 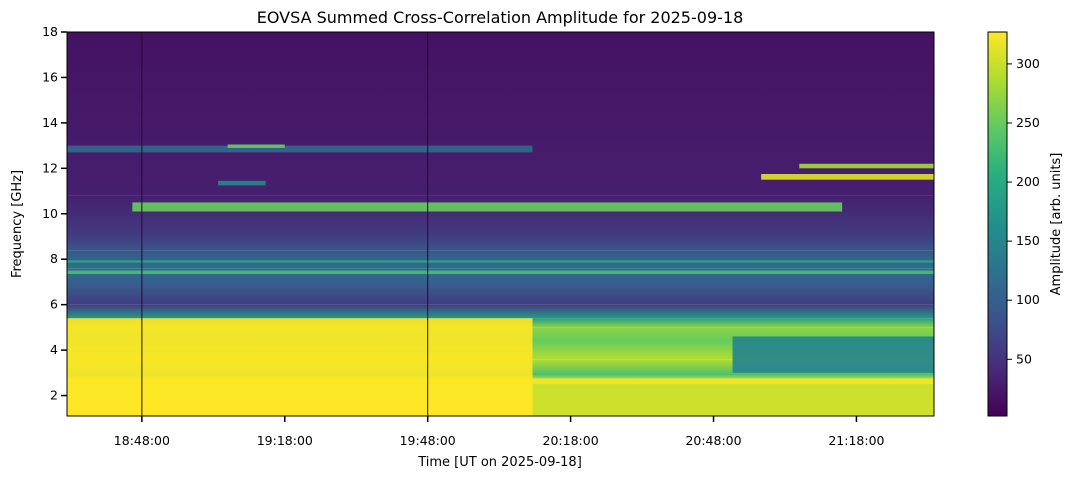 What do you see at coordinates (1056, 224) in the screenshot?
I see `colorbar-label: Amplitude [arb. units]` at bounding box center [1056, 224].